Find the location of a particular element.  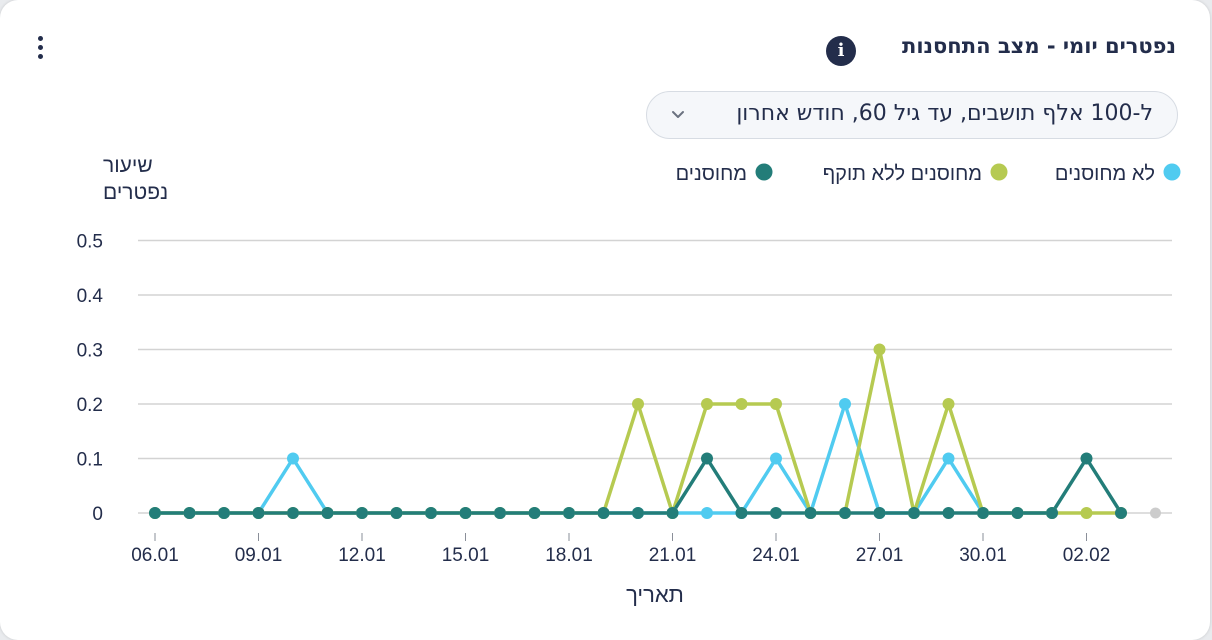

filter-select-value: ל-100 אלף תושבים, עד גיל 60, חודש אחרון is located at coordinates (944, 113).